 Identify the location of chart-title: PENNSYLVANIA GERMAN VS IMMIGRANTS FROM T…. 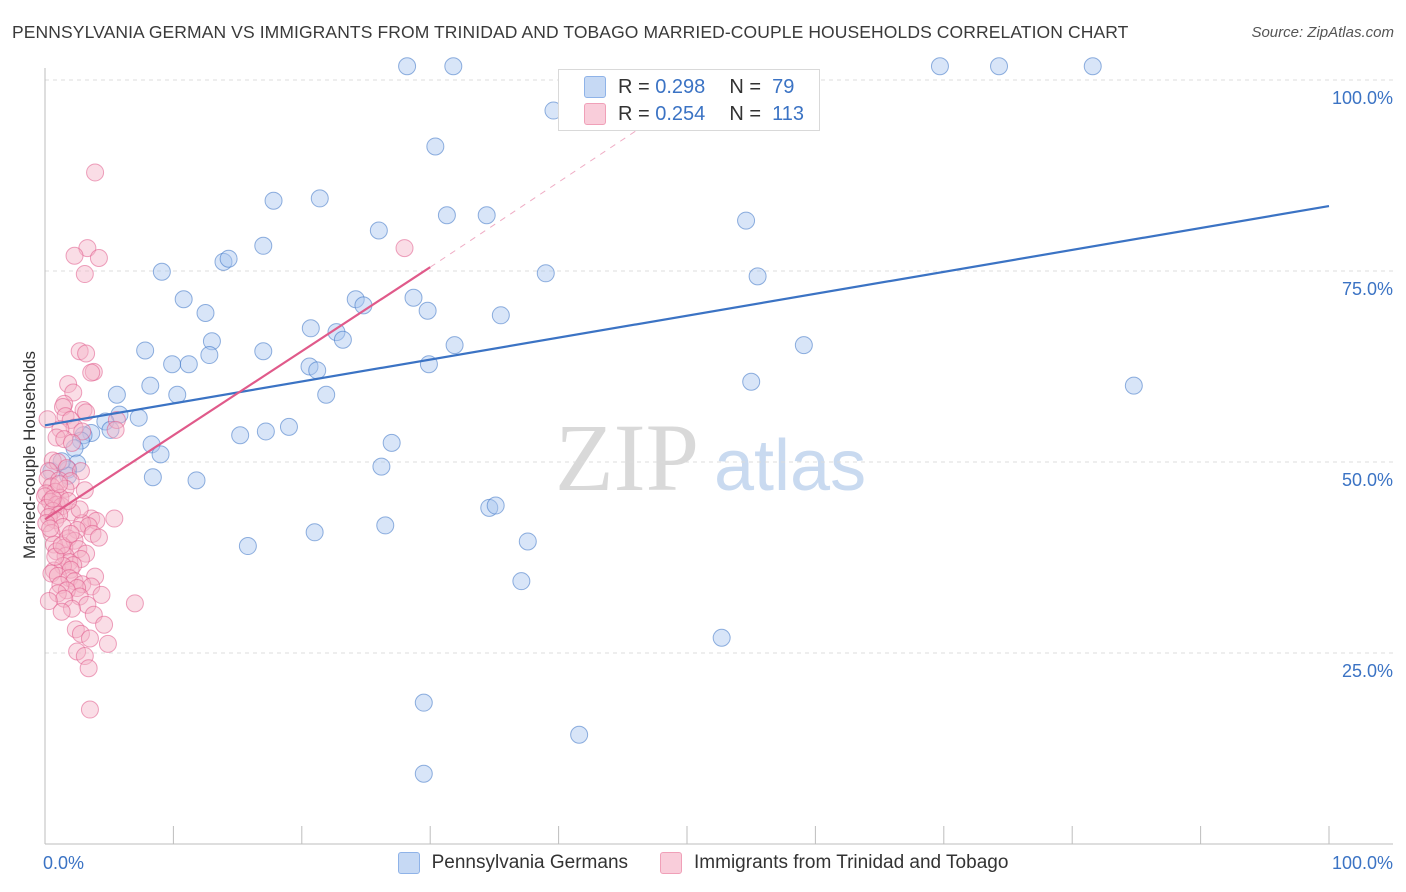
(570, 32).